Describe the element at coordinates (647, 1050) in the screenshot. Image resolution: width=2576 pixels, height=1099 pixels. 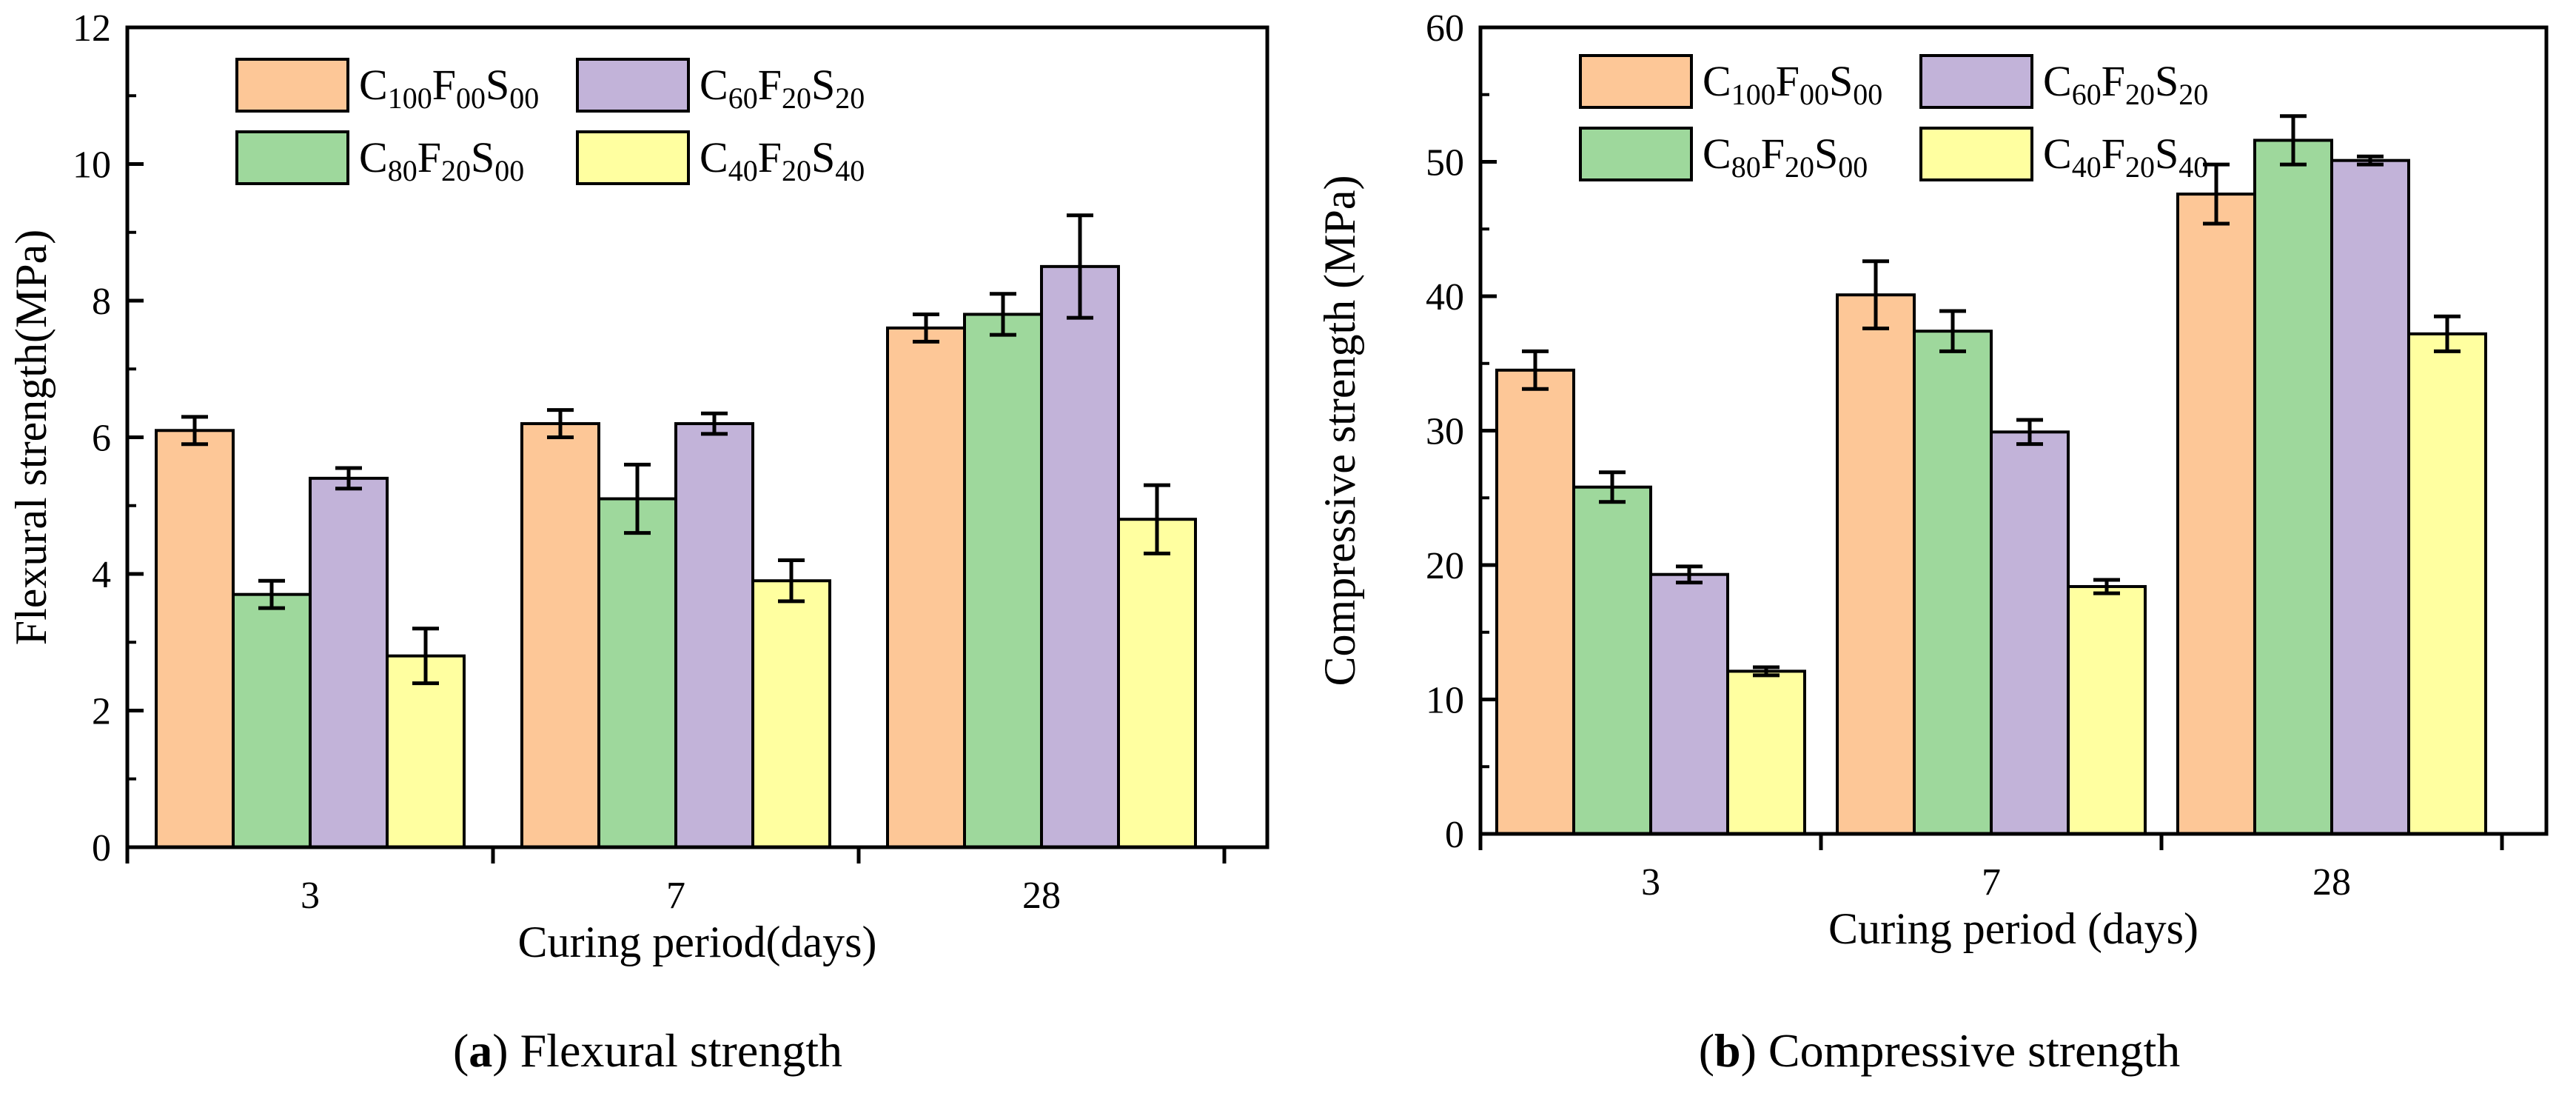
I see `panel-caption: (a) Flexural strength` at that location.